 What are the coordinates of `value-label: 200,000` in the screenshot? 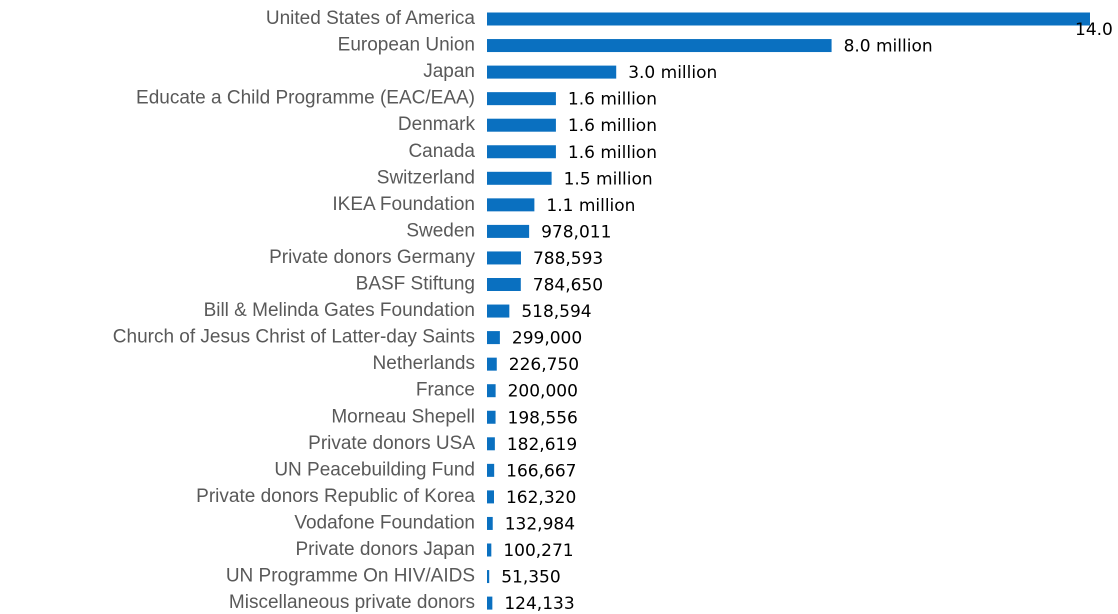 It's located at (543, 392).